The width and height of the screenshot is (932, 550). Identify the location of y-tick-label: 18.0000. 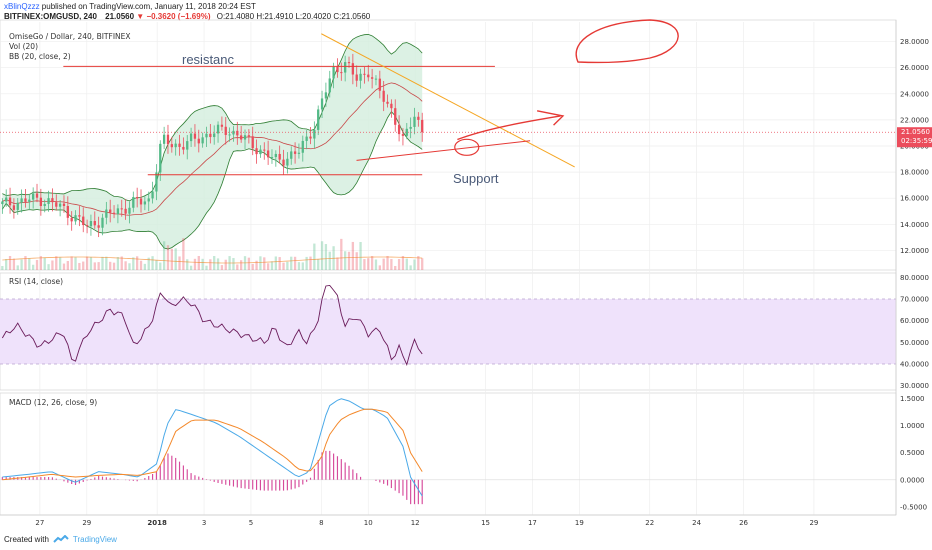
(914, 173).